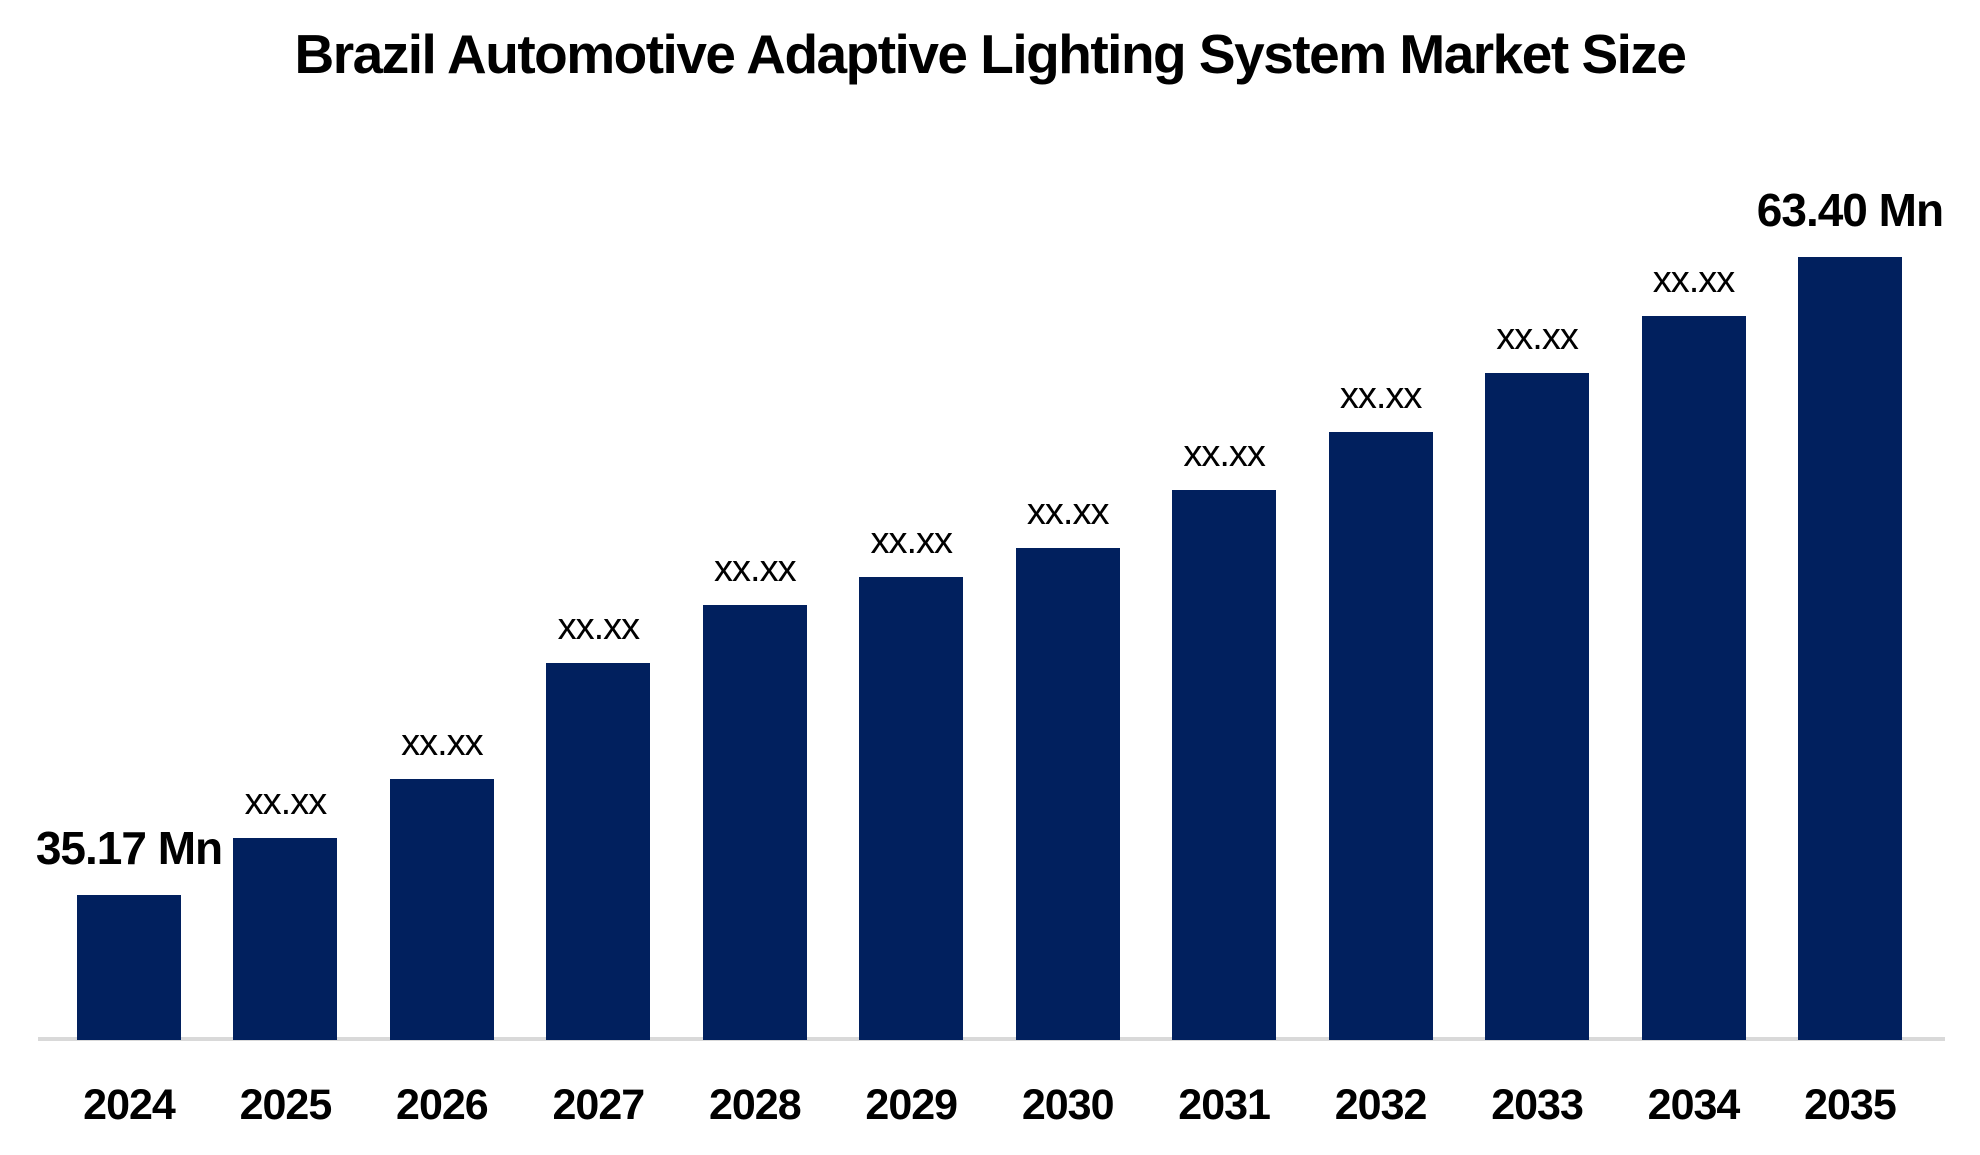 The width and height of the screenshot is (1980, 1155). I want to click on bar-2031, so click(1224, 765).